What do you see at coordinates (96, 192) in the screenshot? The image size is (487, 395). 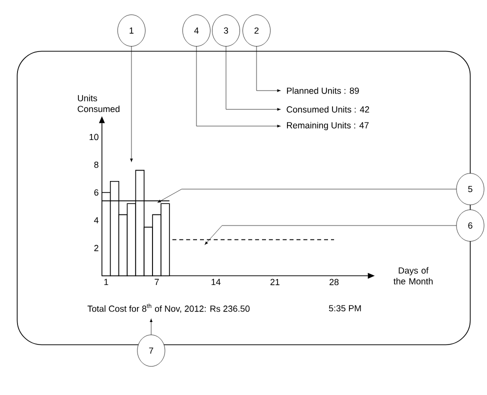 I see `y-tick-label: 6` at bounding box center [96, 192].